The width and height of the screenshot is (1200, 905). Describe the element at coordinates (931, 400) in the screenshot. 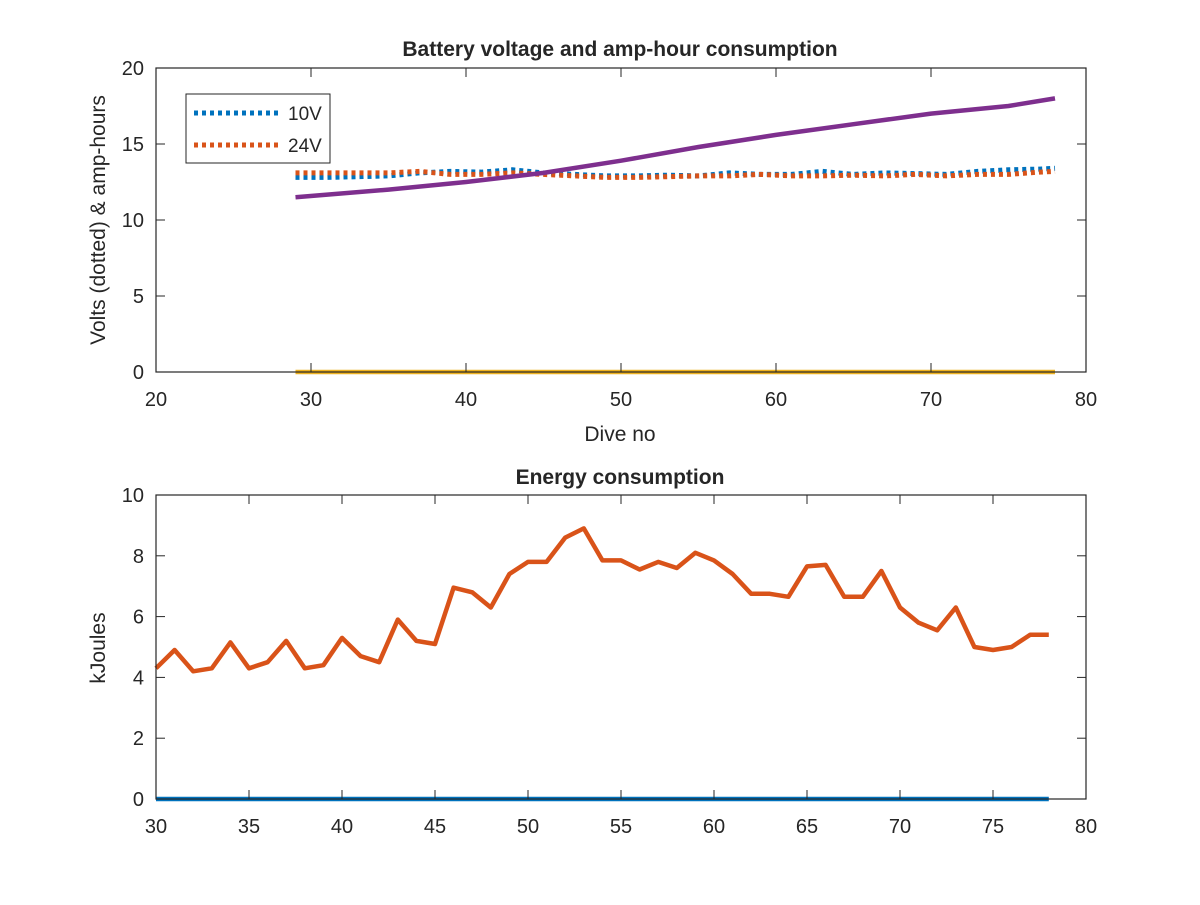

I see `voltage-x-tick-label: 70` at that location.